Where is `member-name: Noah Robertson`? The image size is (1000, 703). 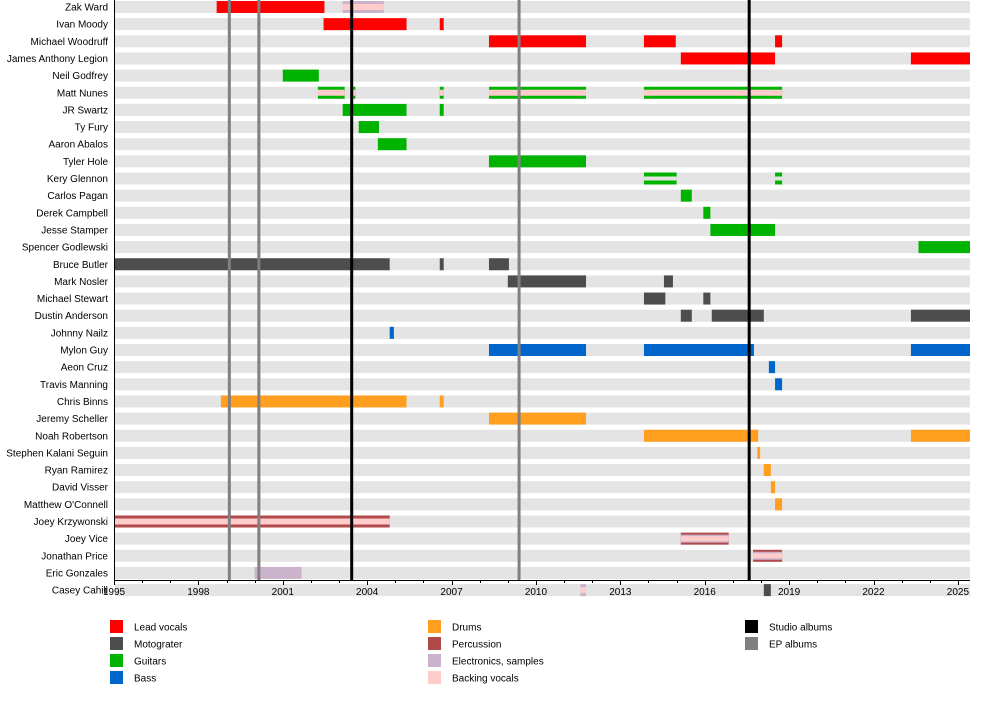 member-name: Noah Robertson is located at coordinates (71, 436).